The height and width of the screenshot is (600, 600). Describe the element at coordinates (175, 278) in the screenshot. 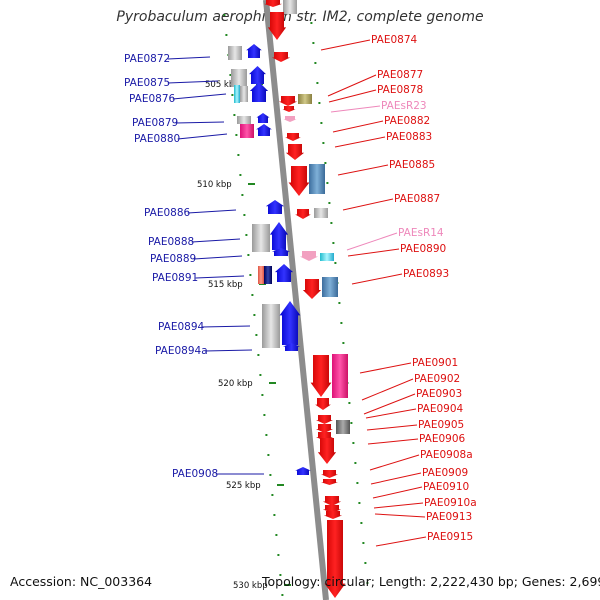

I see `gene-label-pae0891: PAE0891` at that location.